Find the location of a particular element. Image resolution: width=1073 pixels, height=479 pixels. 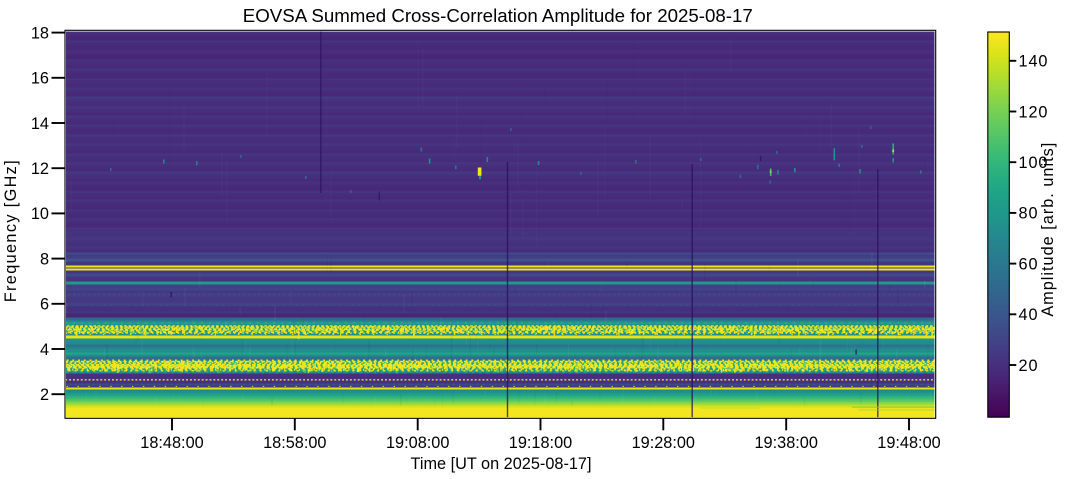

svg-text: 18:48:00 is located at coordinates (171, 443).